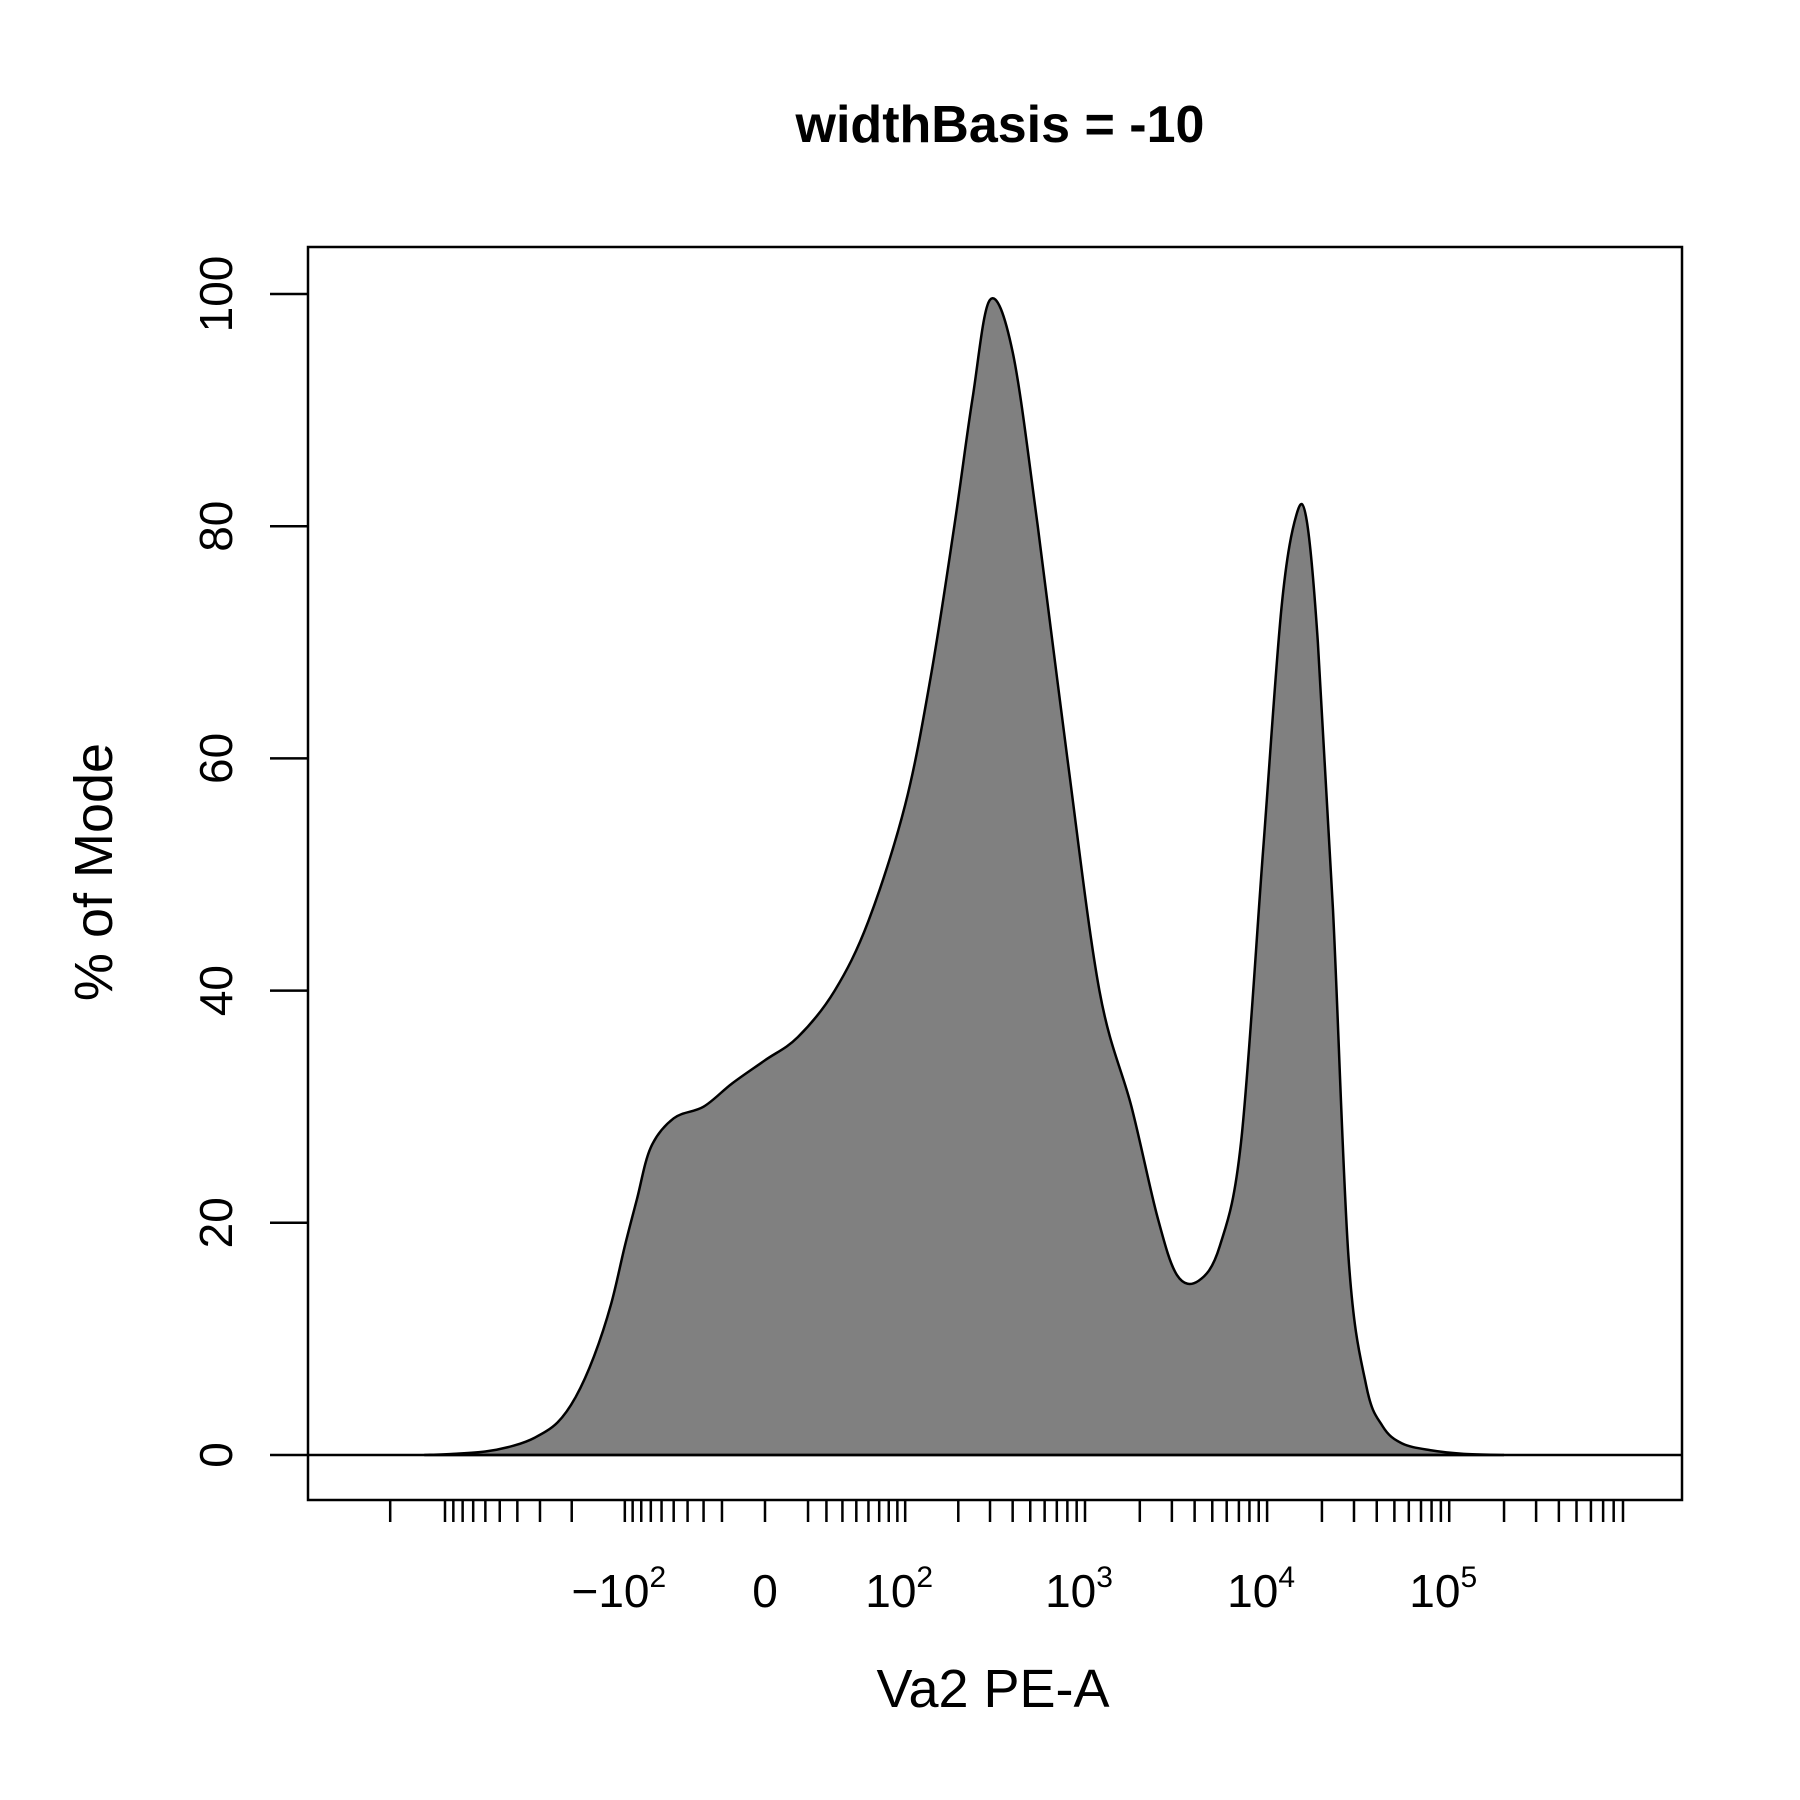 This screenshot has width=1800, height=1800. What do you see at coordinates (216, 1222) in the screenshot?
I see `y-tick-label: 20` at bounding box center [216, 1222].